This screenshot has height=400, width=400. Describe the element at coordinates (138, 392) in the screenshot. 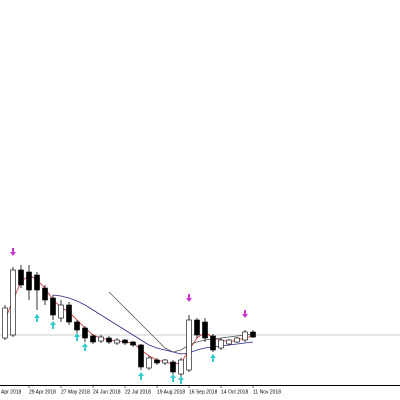

I see `x-tick-label: 22 Jul 2018` at that location.